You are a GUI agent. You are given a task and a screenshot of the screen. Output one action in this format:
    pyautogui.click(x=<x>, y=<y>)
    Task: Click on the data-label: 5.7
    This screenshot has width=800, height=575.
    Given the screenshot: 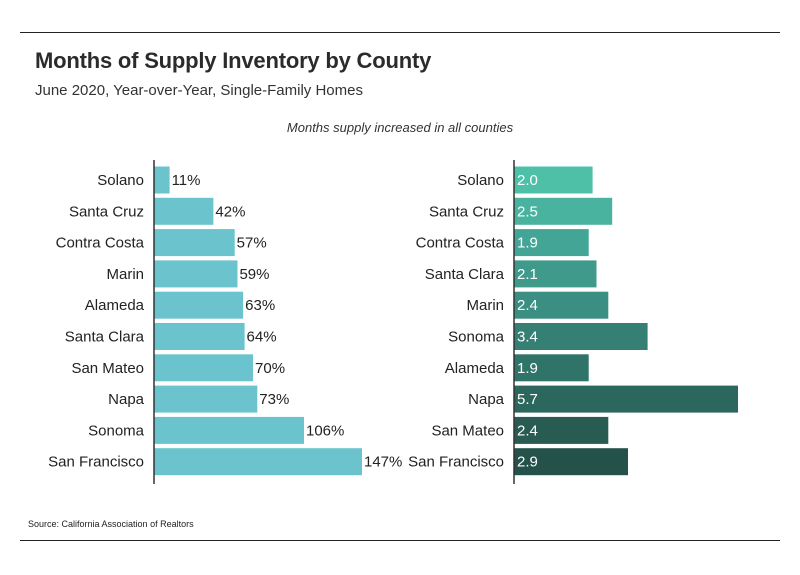 What is the action you would take?
    pyautogui.click(x=527, y=399)
    